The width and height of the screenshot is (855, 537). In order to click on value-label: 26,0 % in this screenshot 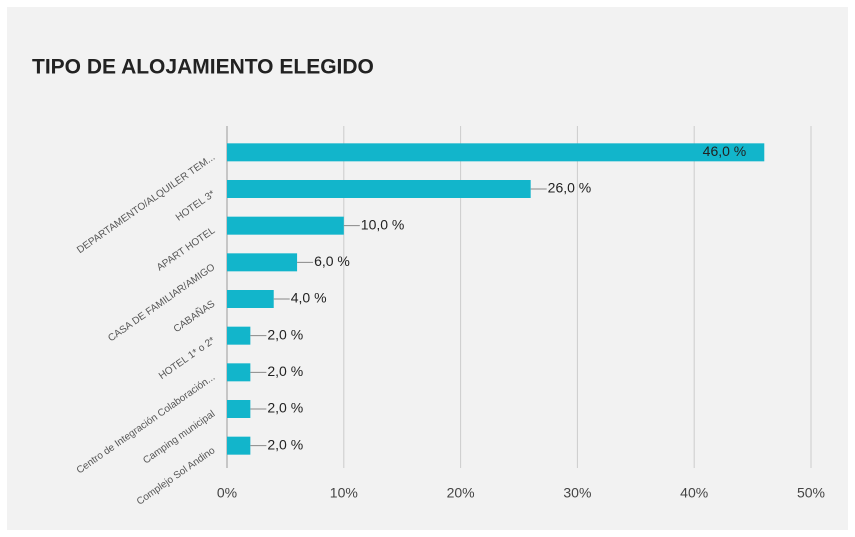, I will do `click(570, 188)`.